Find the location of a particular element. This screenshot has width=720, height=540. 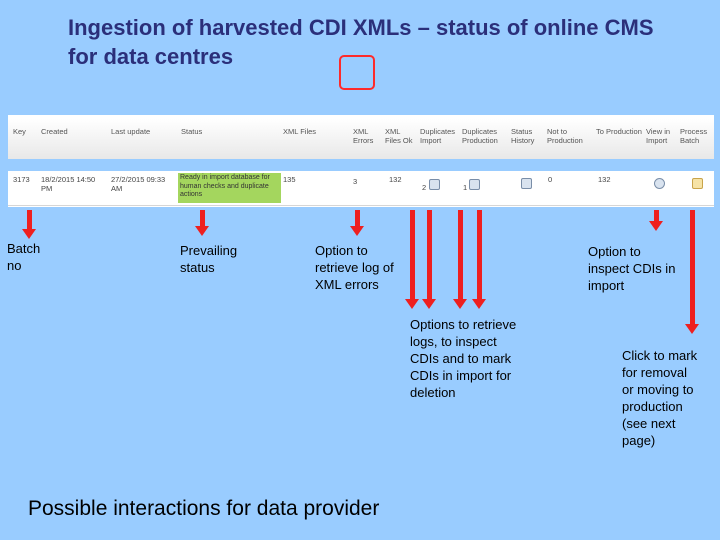

cell-not-to-production: 0 is located at coordinates (550, 179).